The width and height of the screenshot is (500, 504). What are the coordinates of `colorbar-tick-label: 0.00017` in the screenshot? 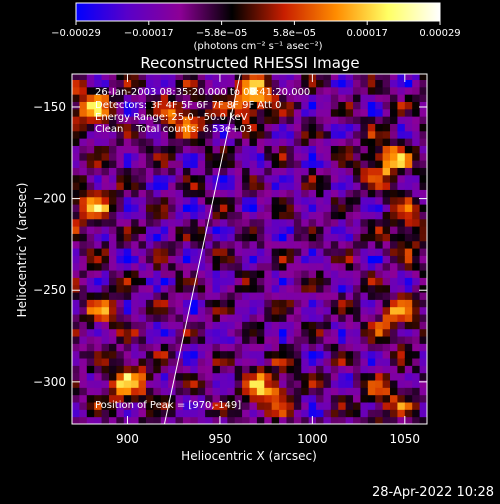 It's located at (367, 33).